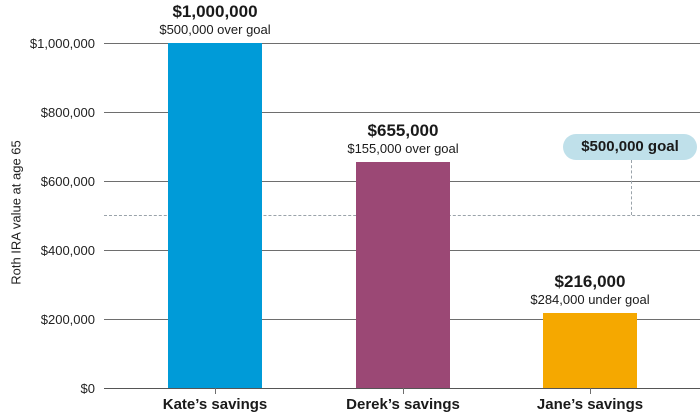 This screenshot has height=417, width=700. I want to click on y-tick-600000: $600,000, so click(67, 181).